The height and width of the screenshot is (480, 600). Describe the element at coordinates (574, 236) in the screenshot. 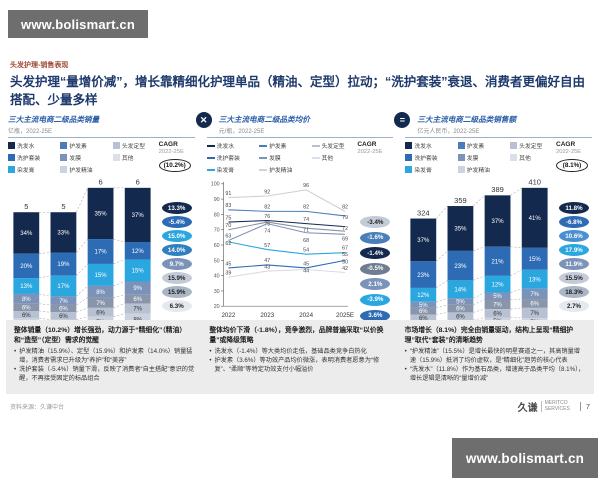

I see `cagr-badge: 10.6%` at that location.